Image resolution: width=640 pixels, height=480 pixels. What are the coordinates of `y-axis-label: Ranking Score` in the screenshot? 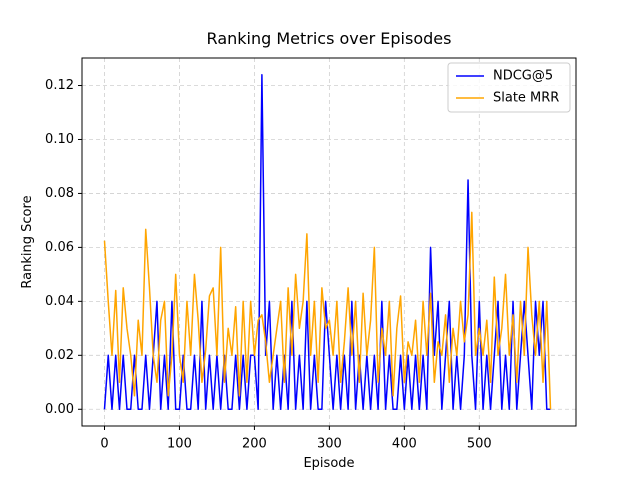 It's located at (27, 241).